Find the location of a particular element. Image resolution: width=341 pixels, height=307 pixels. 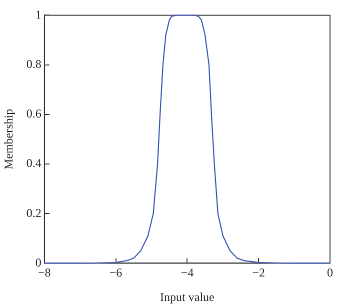

y-tick-label: 0.2 is located at coordinates (34, 213).